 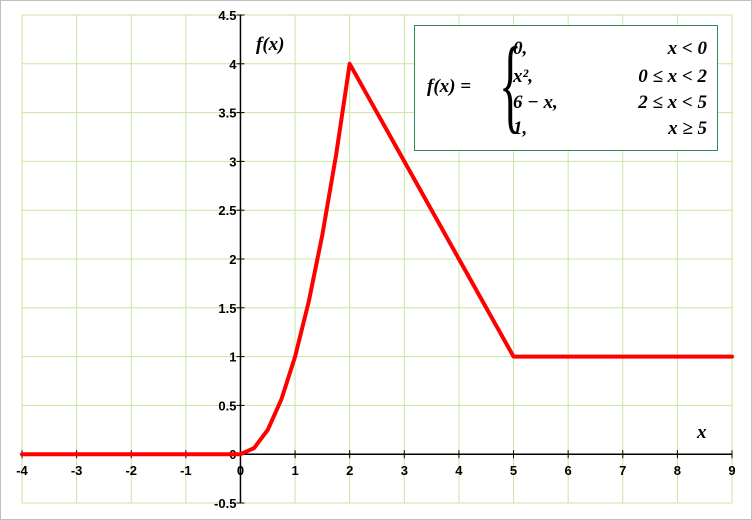 I want to click on y-axis-title: f(x), so click(x=270, y=44).